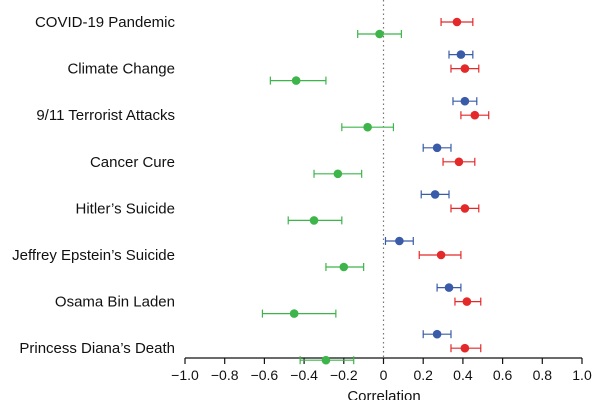 The width and height of the screenshot is (600, 400). I want to click on x-tick-label: 0.8, so click(543, 375).